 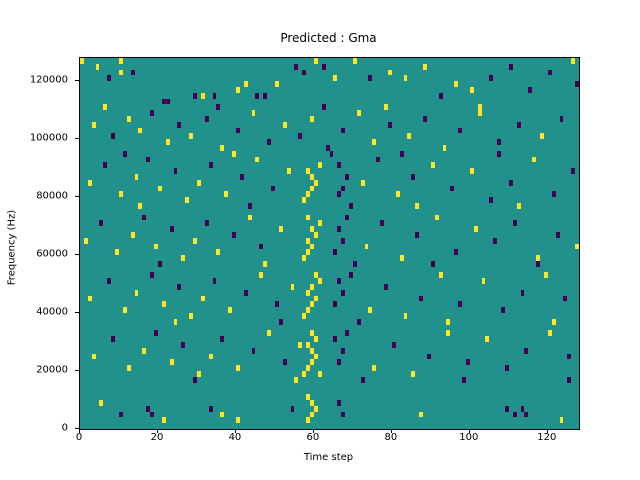 What do you see at coordinates (79, 437) in the screenshot?
I see `x-tick-label: 0` at bounding box center [79, 437].